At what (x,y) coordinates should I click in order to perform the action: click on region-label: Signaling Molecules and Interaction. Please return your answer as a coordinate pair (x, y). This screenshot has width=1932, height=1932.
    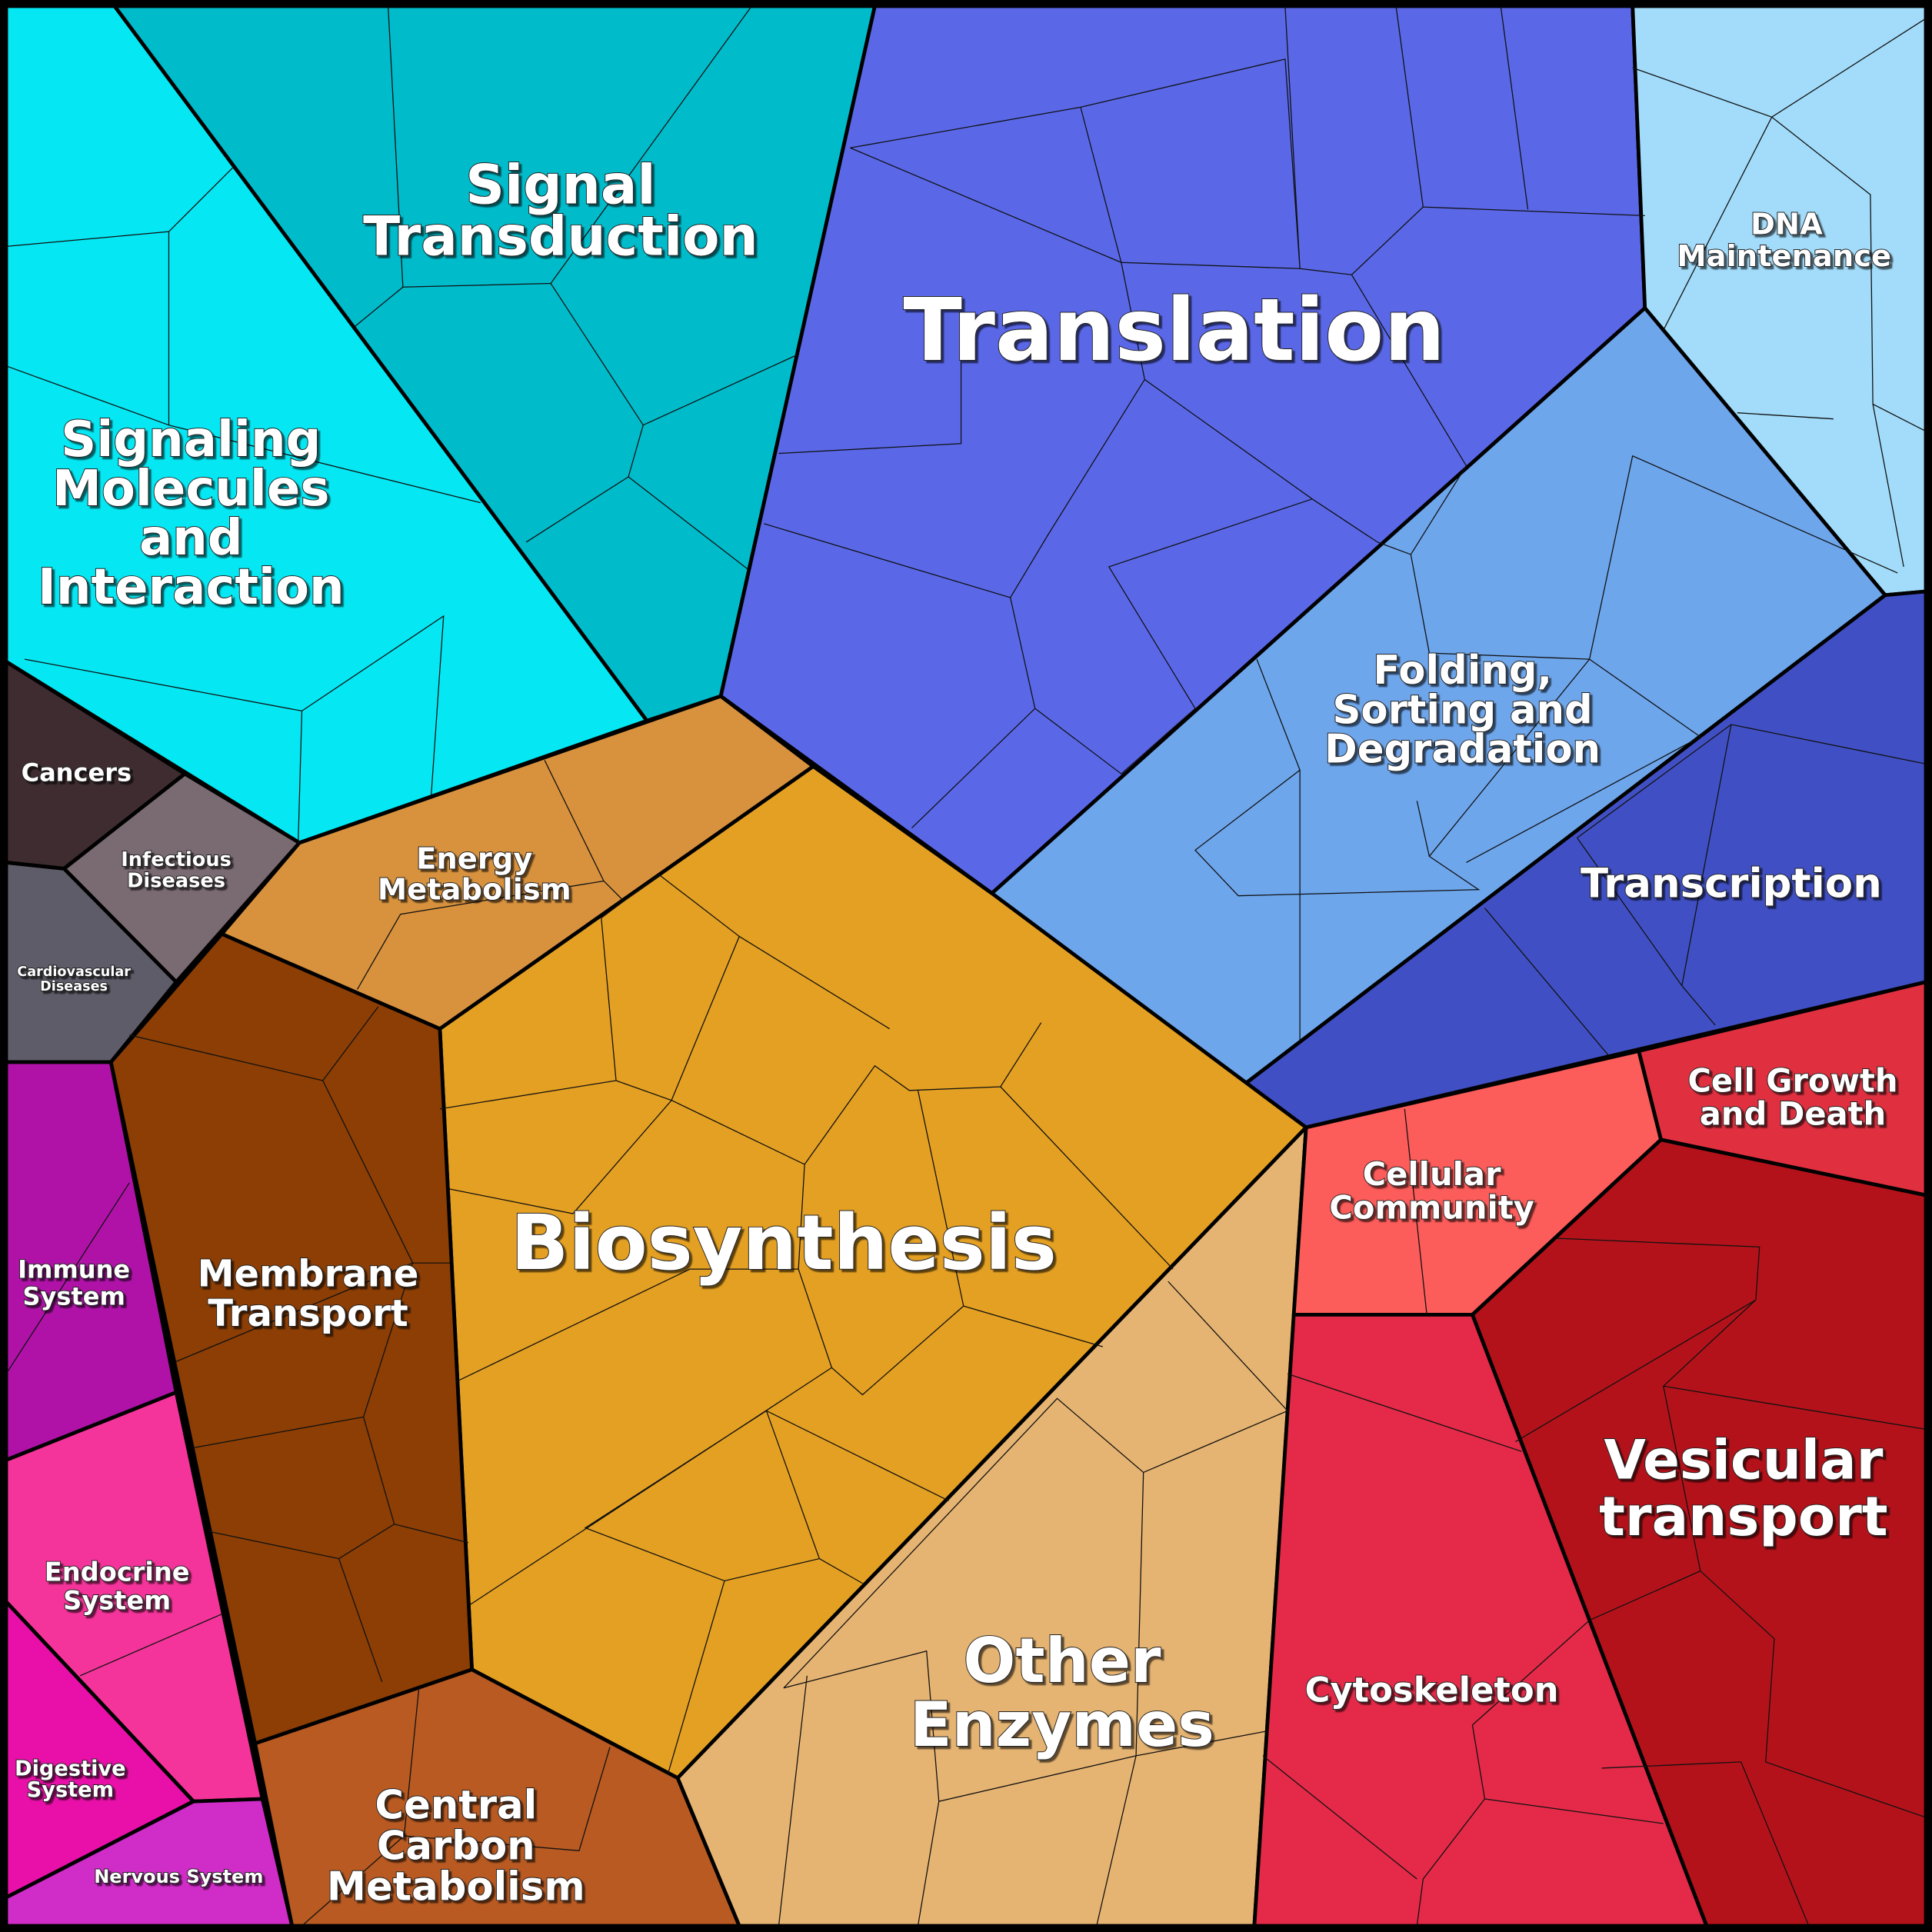
    Looking at the image, I should click on (191, 513).